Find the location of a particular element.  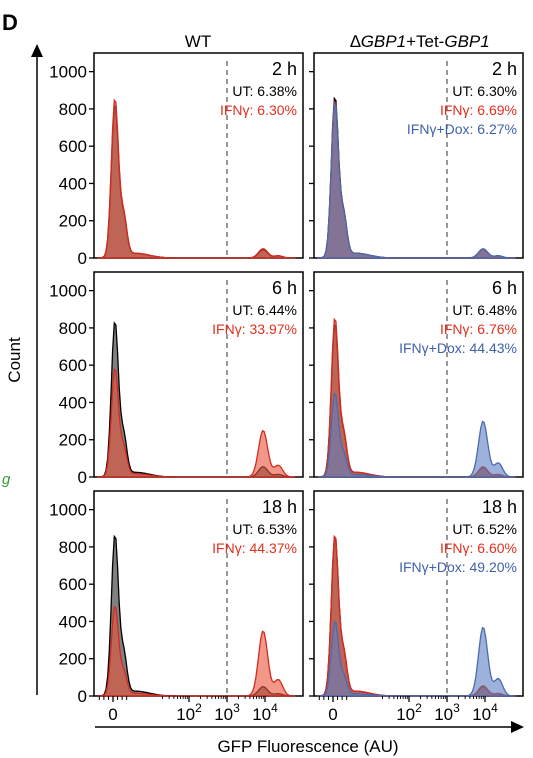

panel-2h-col0: 2 h UT: 6.38% IFNγ: 6.30% 0 200 400 600 800 1000 is located at coordinates (176, 160).